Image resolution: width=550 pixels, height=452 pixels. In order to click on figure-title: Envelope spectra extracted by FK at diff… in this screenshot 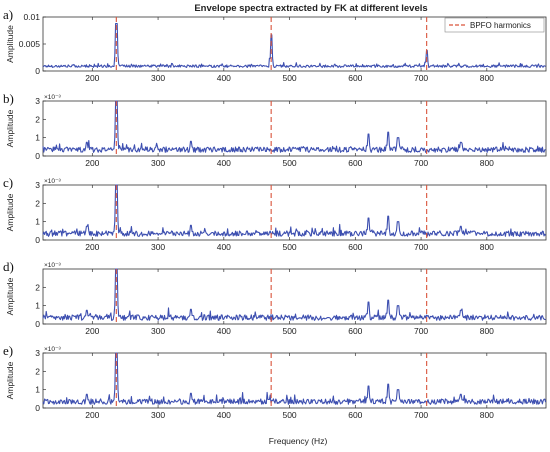, I will do `click(310, 8)`.